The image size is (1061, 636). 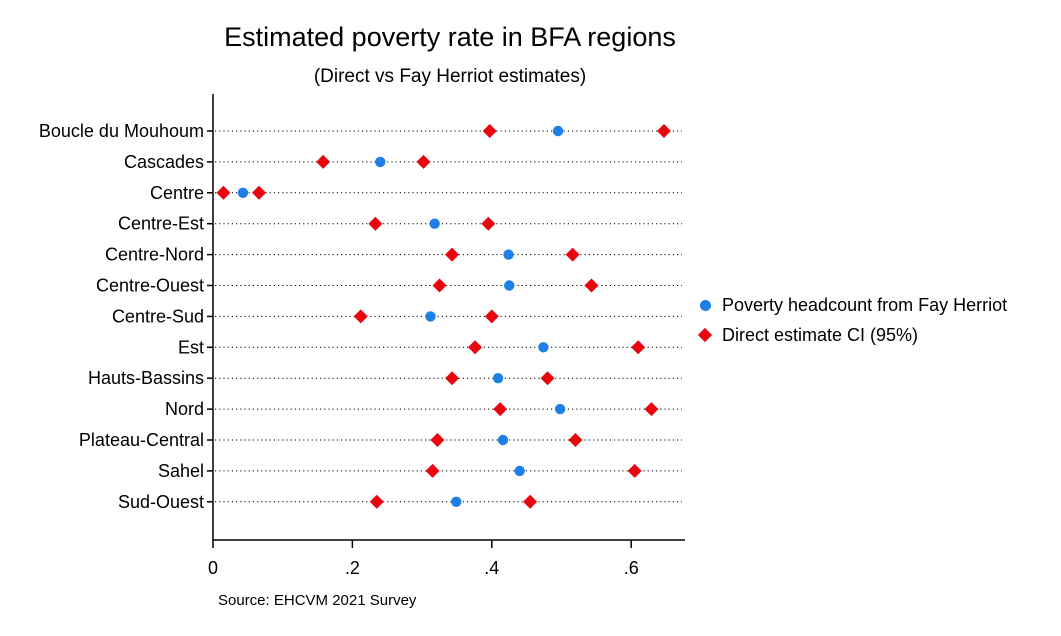 What do you see at coordinates (158, 316) in the screenshot?
I see `region-label: Centre-Sud` at bounding box center [158, 316].